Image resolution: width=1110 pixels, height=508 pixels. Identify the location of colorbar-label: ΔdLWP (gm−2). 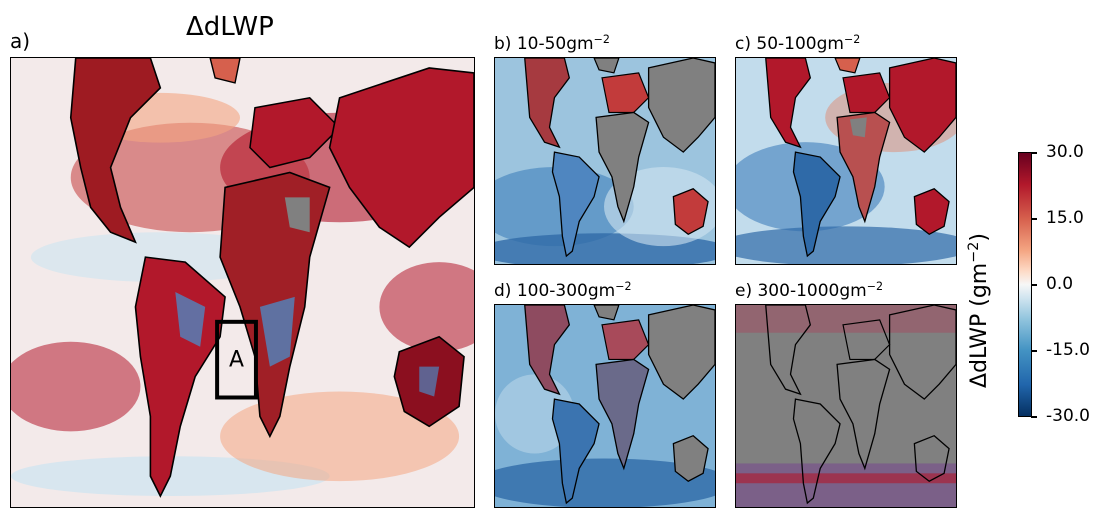
(979, 310).